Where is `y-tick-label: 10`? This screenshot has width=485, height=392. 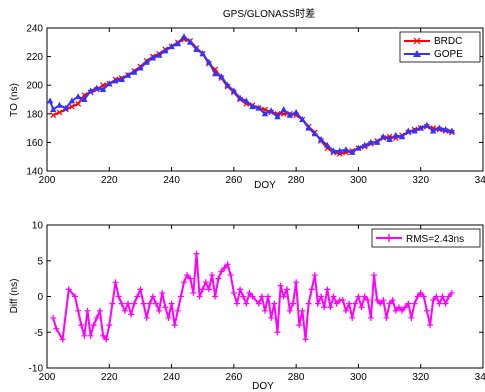
y-tick-label: 10 is located at coordinates (38, 226).